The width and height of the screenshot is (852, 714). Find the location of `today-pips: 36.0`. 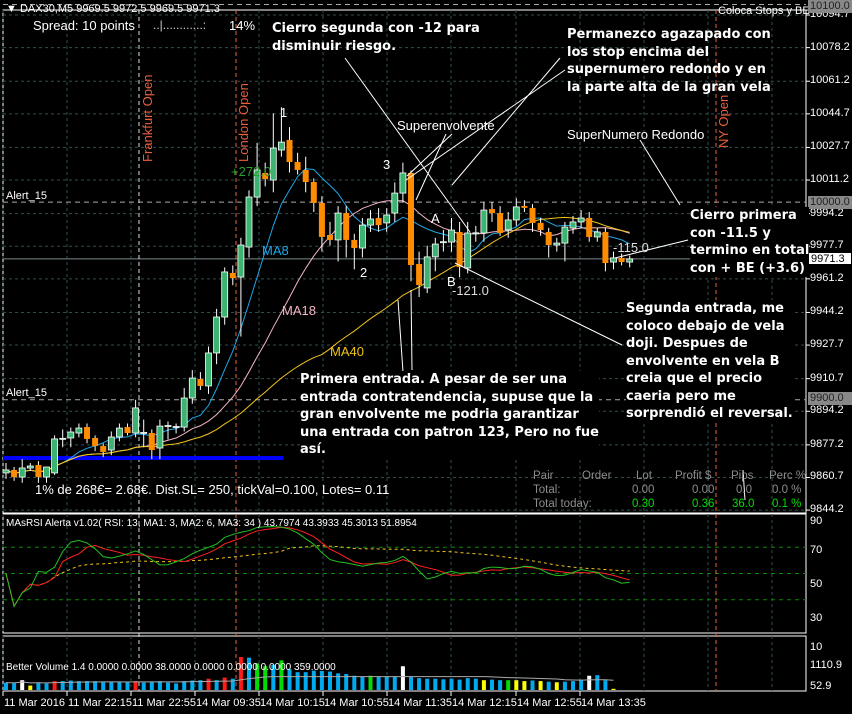

today-pips: 36.0 is located at coordinates (743, 504).